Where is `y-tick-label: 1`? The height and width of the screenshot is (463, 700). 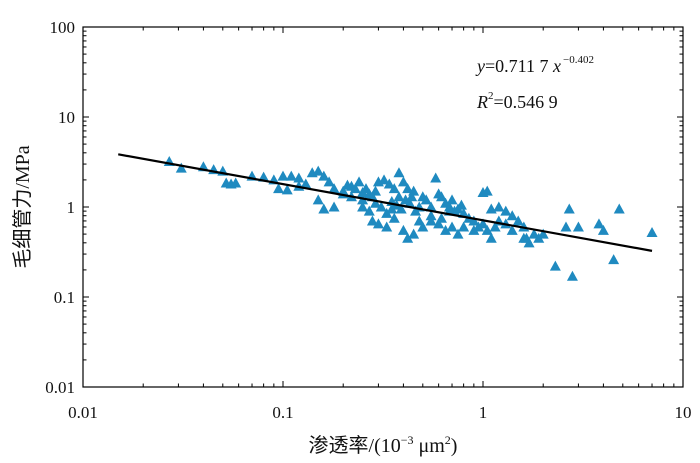 y-tick-label: 1 is located at coordinates (71, 207).